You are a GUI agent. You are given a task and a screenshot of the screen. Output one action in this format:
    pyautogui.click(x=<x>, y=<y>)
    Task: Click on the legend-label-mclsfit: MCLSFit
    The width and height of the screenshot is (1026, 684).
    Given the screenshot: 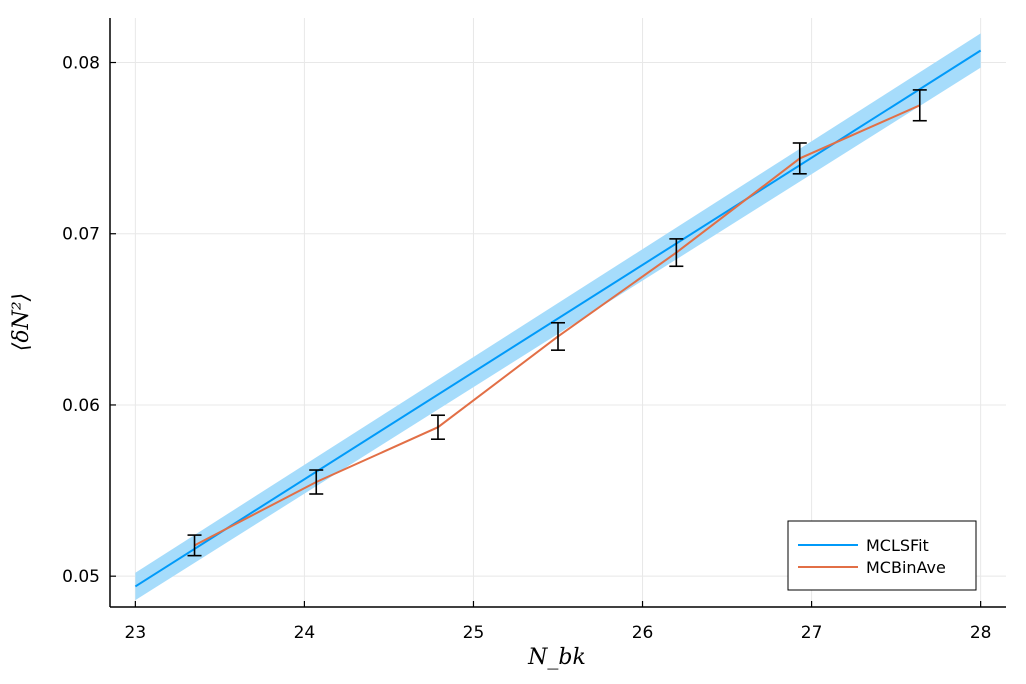 What is the action you would take?
    pyautogui.click(x=897, y=545)
    